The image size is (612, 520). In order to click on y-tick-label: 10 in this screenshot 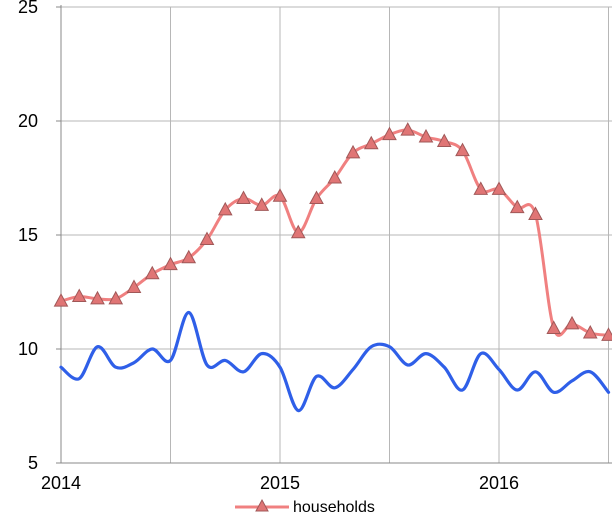, I will do `click(28, 349)`.